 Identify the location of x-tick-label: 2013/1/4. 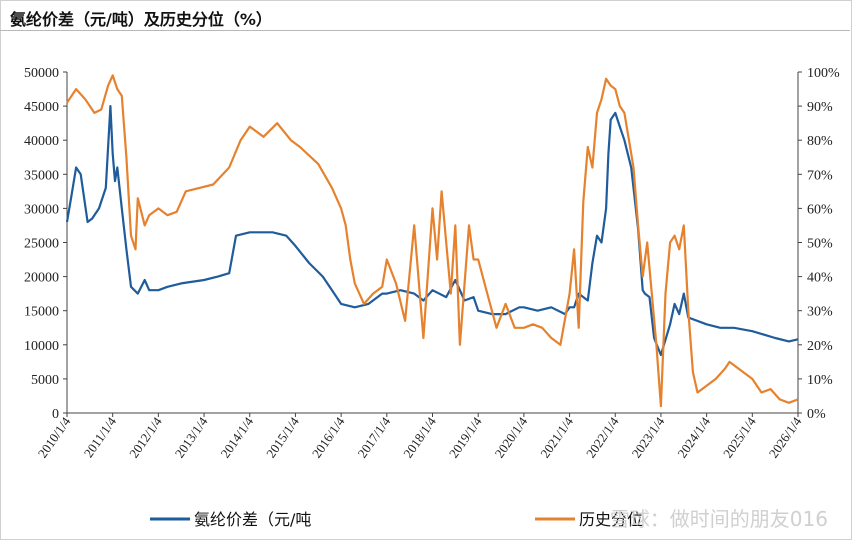
(191, 437).